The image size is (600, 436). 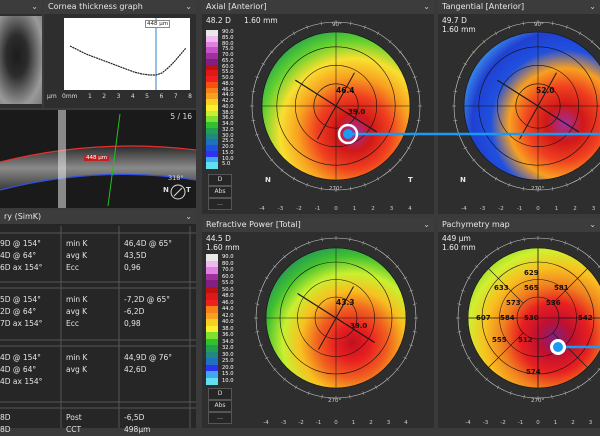 I want to click on pachymetry-cell: 574, so click(x=533, y=372).